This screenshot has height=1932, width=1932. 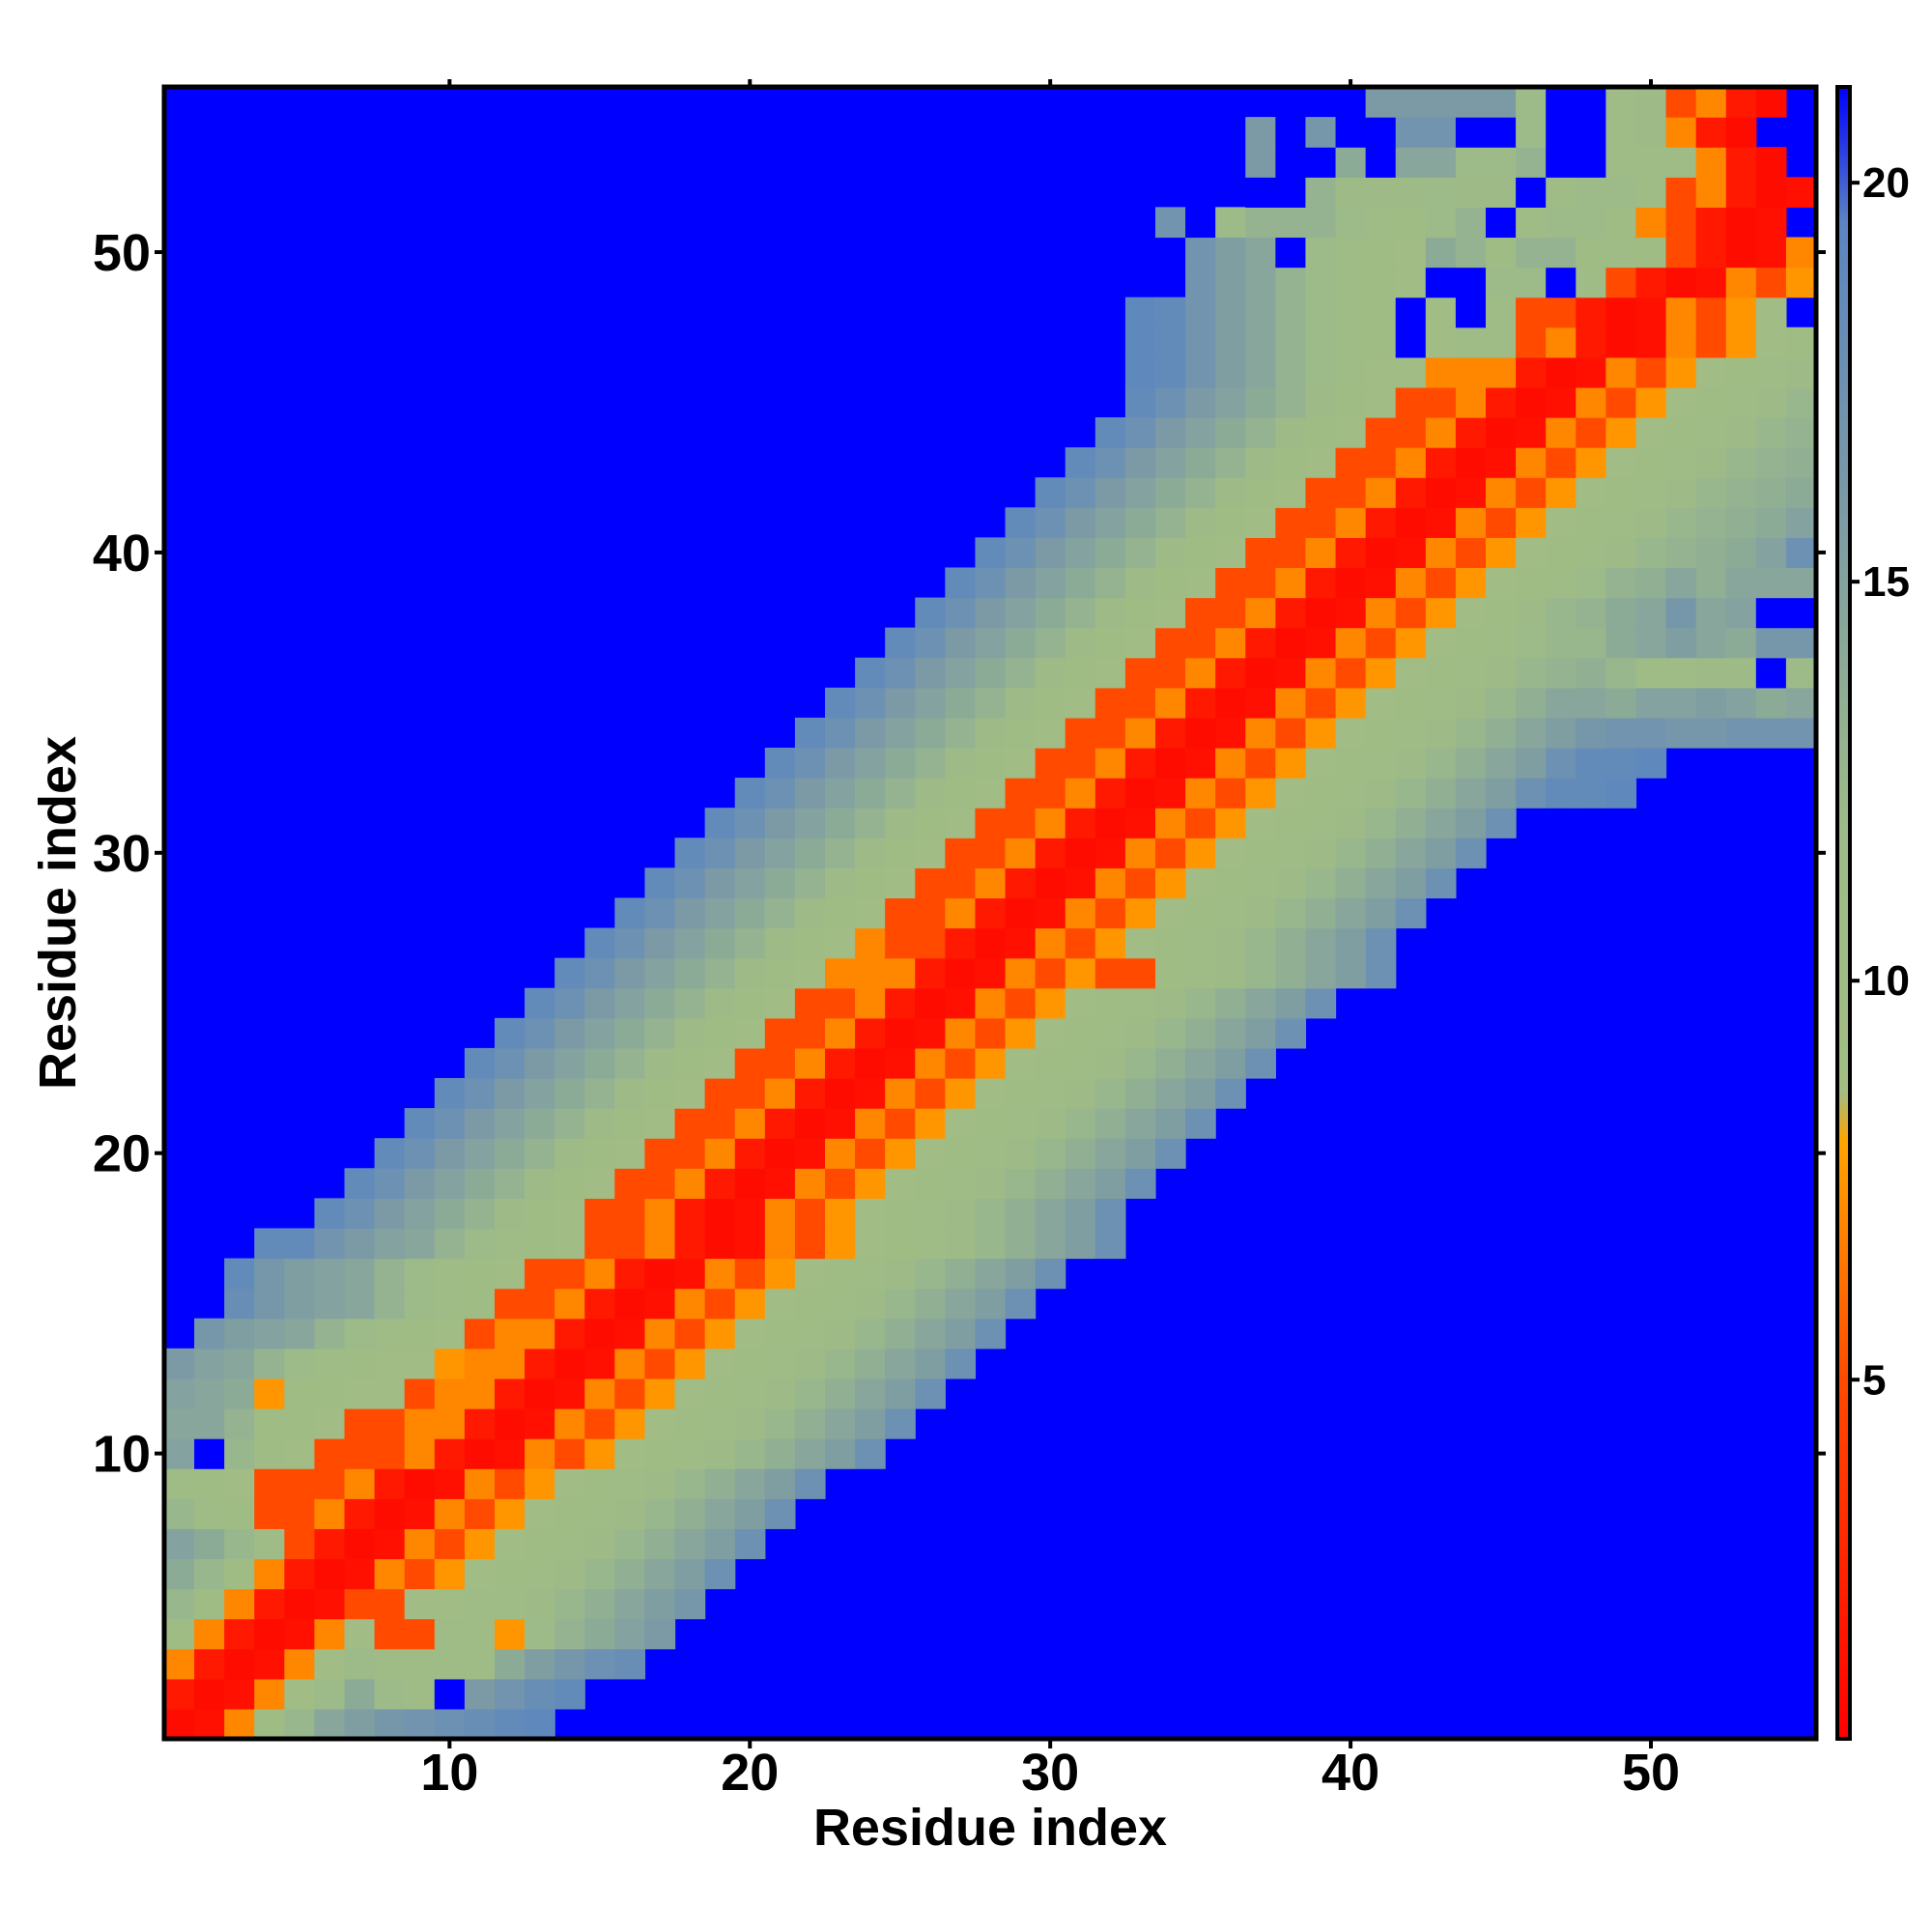 What do you see at coordinates (122, 854) in the screenshot?
I see `y-tick-label: 30` at bounding box center [122, 854].